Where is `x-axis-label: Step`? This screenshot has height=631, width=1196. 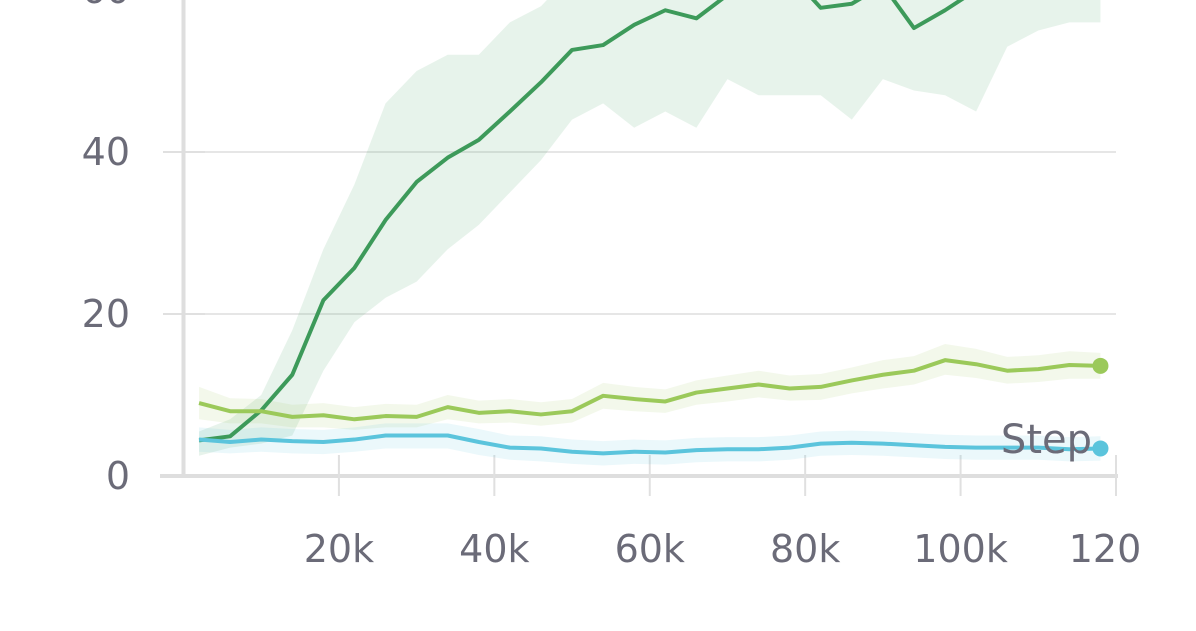 x-axis-label: Step is located at coordinates (1046, 440).